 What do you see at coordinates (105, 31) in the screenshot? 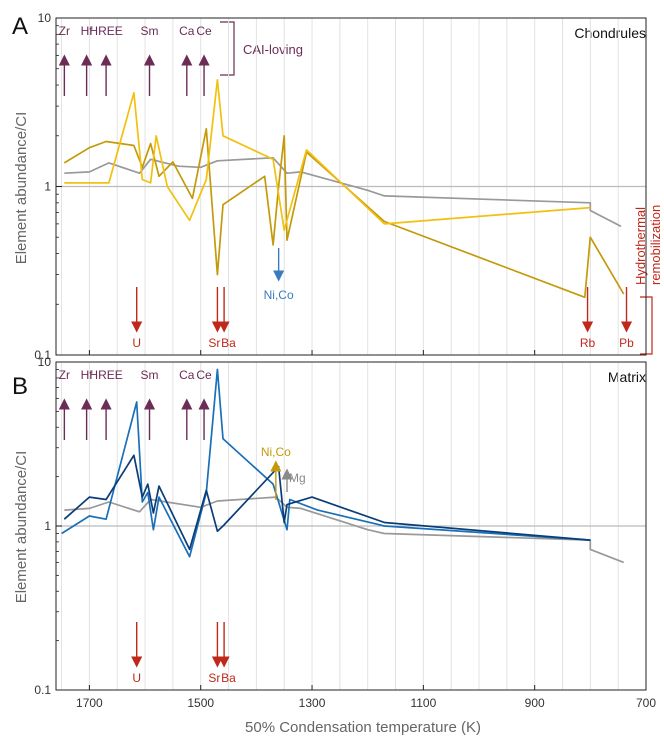
I see `panel-a-element-label-hree: HREE` at bounding box center [105, 31].